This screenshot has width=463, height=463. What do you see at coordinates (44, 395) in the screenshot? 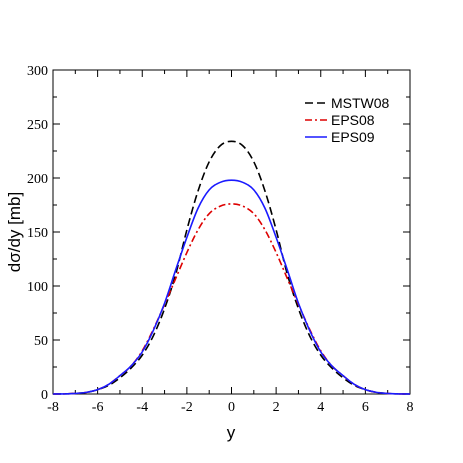
I see `y-tick-label: 0` at bounding box center [44, 395].